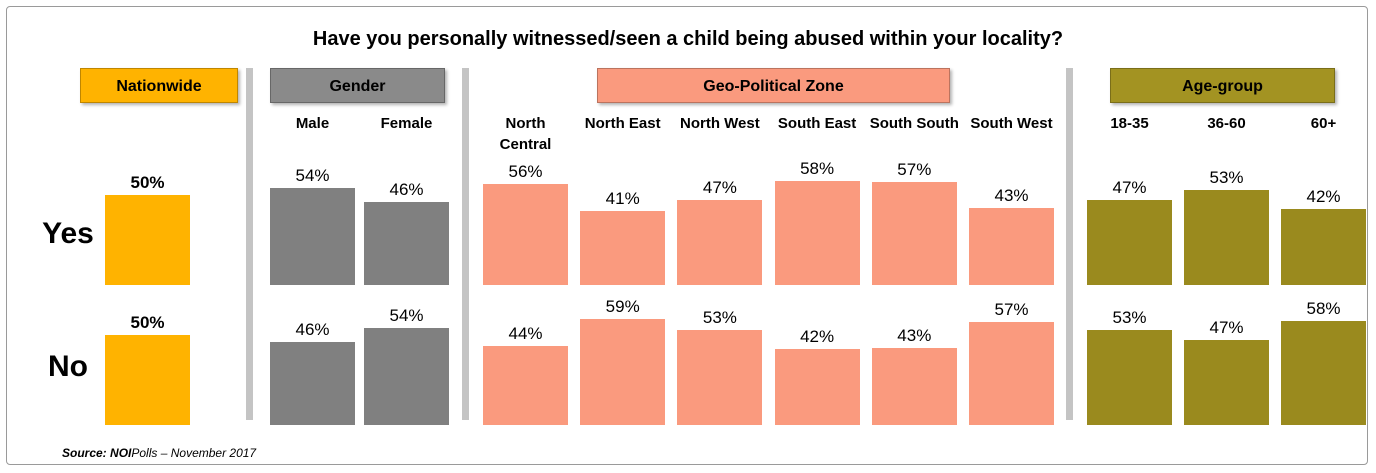 The width and height of the screenshot is (1376, 473). What do you see at coordinates (773, 85) in the screenshot?
I see `group-header: Geo-Political Zone` at bounding box center [773, 85].